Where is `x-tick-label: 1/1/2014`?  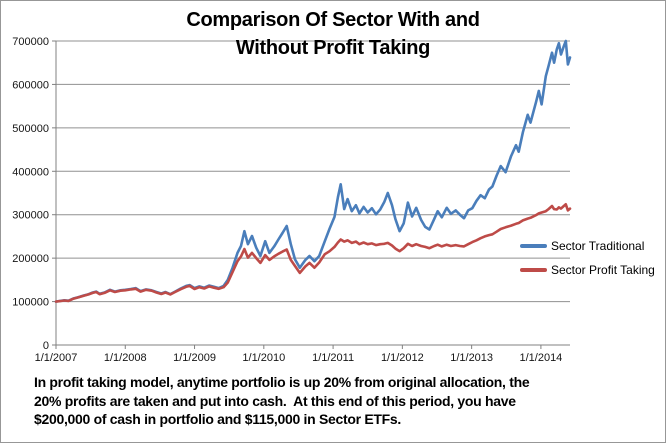
x-tick-label: 1/1/2014 is located at coordinates (540, 358).